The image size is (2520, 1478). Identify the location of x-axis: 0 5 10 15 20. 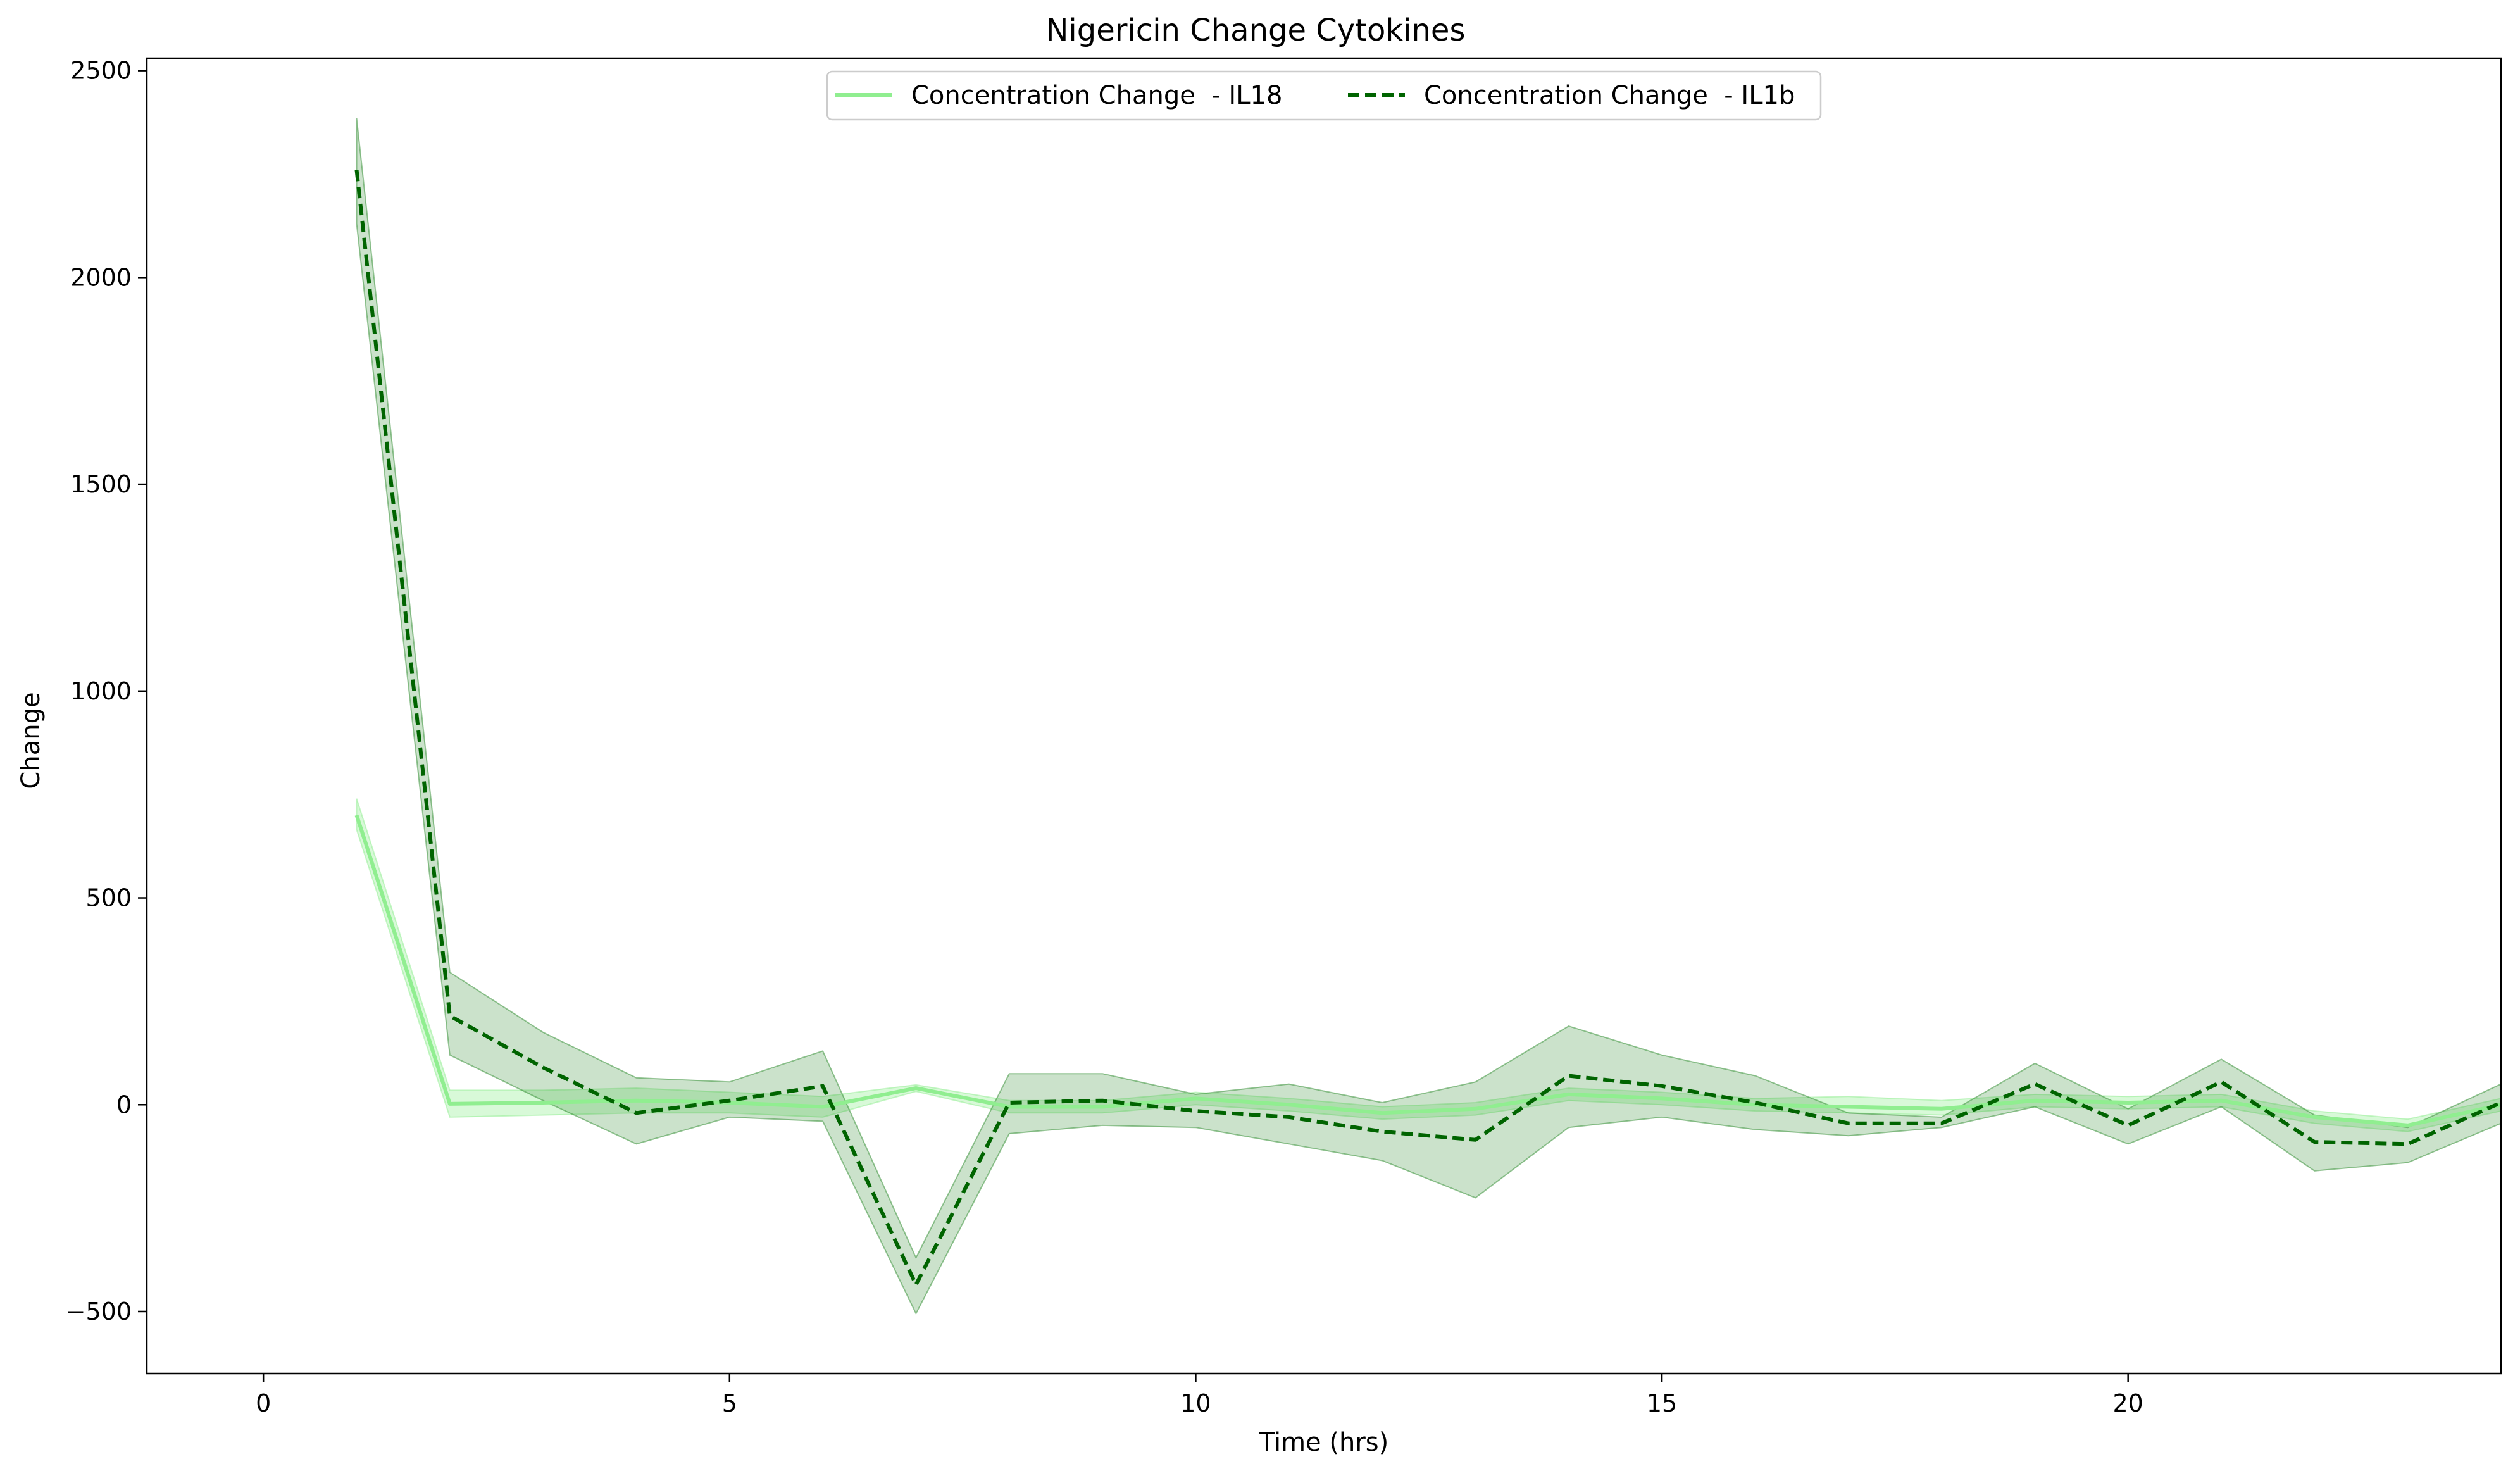
(1199, 1395).